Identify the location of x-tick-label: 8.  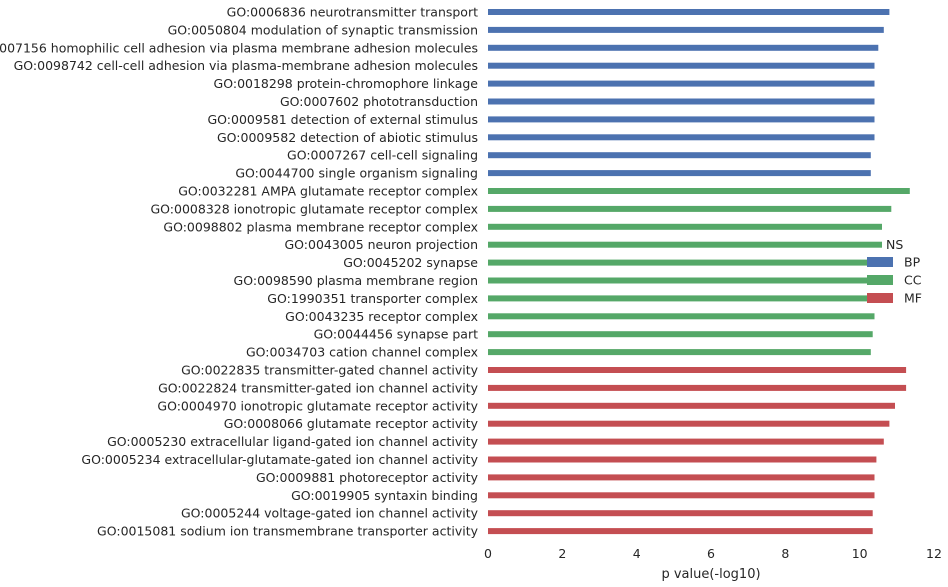
(785, 553).